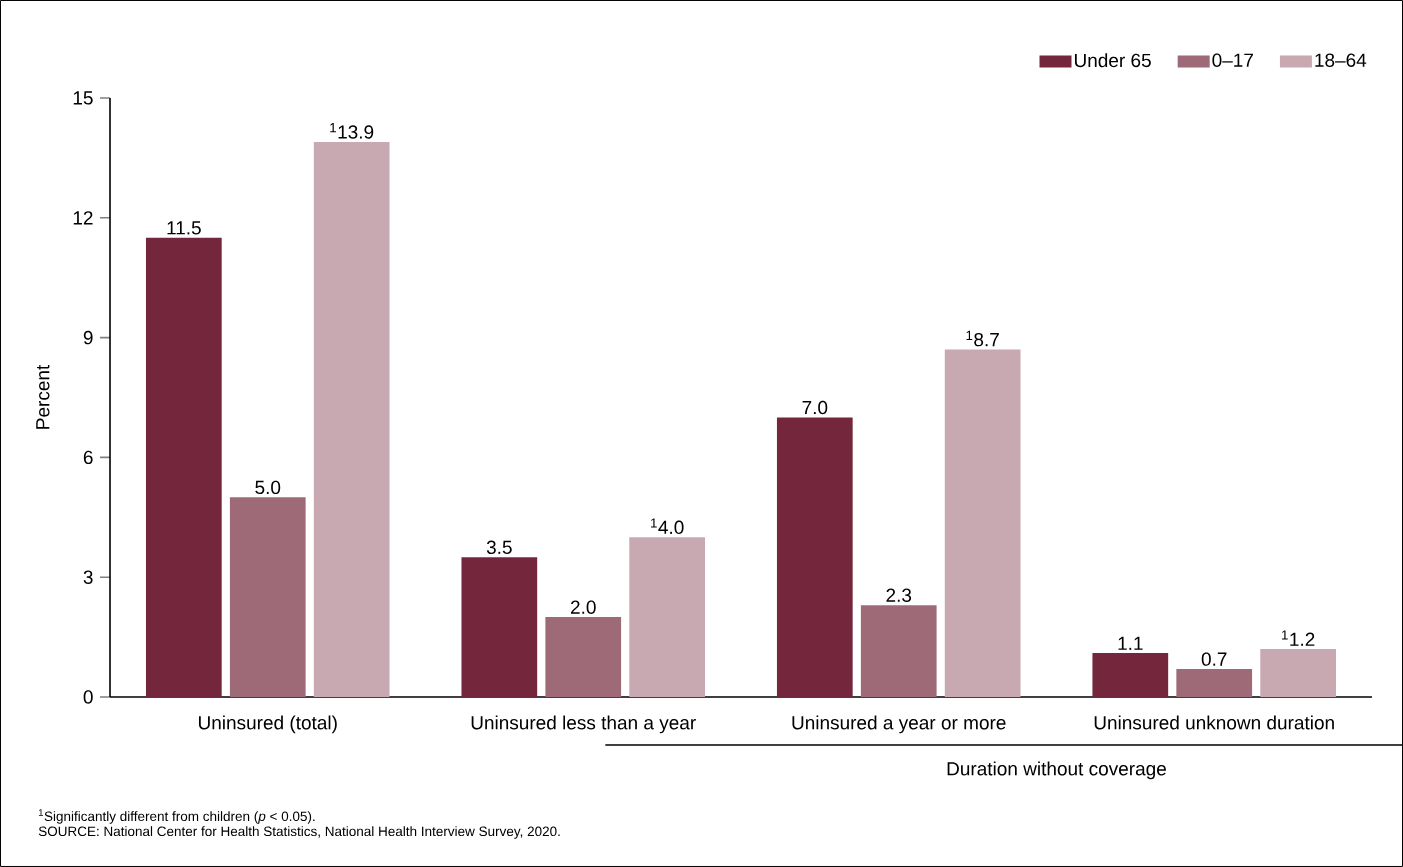 This screenshot has height=867, width=1403. What do you see at coordinates (299, 832) in the screenshot?
I see `source-note: SOURCE: National Center for Health Statistics, National Health Interview Survey, 2020.` at bounding box center [299, 832].